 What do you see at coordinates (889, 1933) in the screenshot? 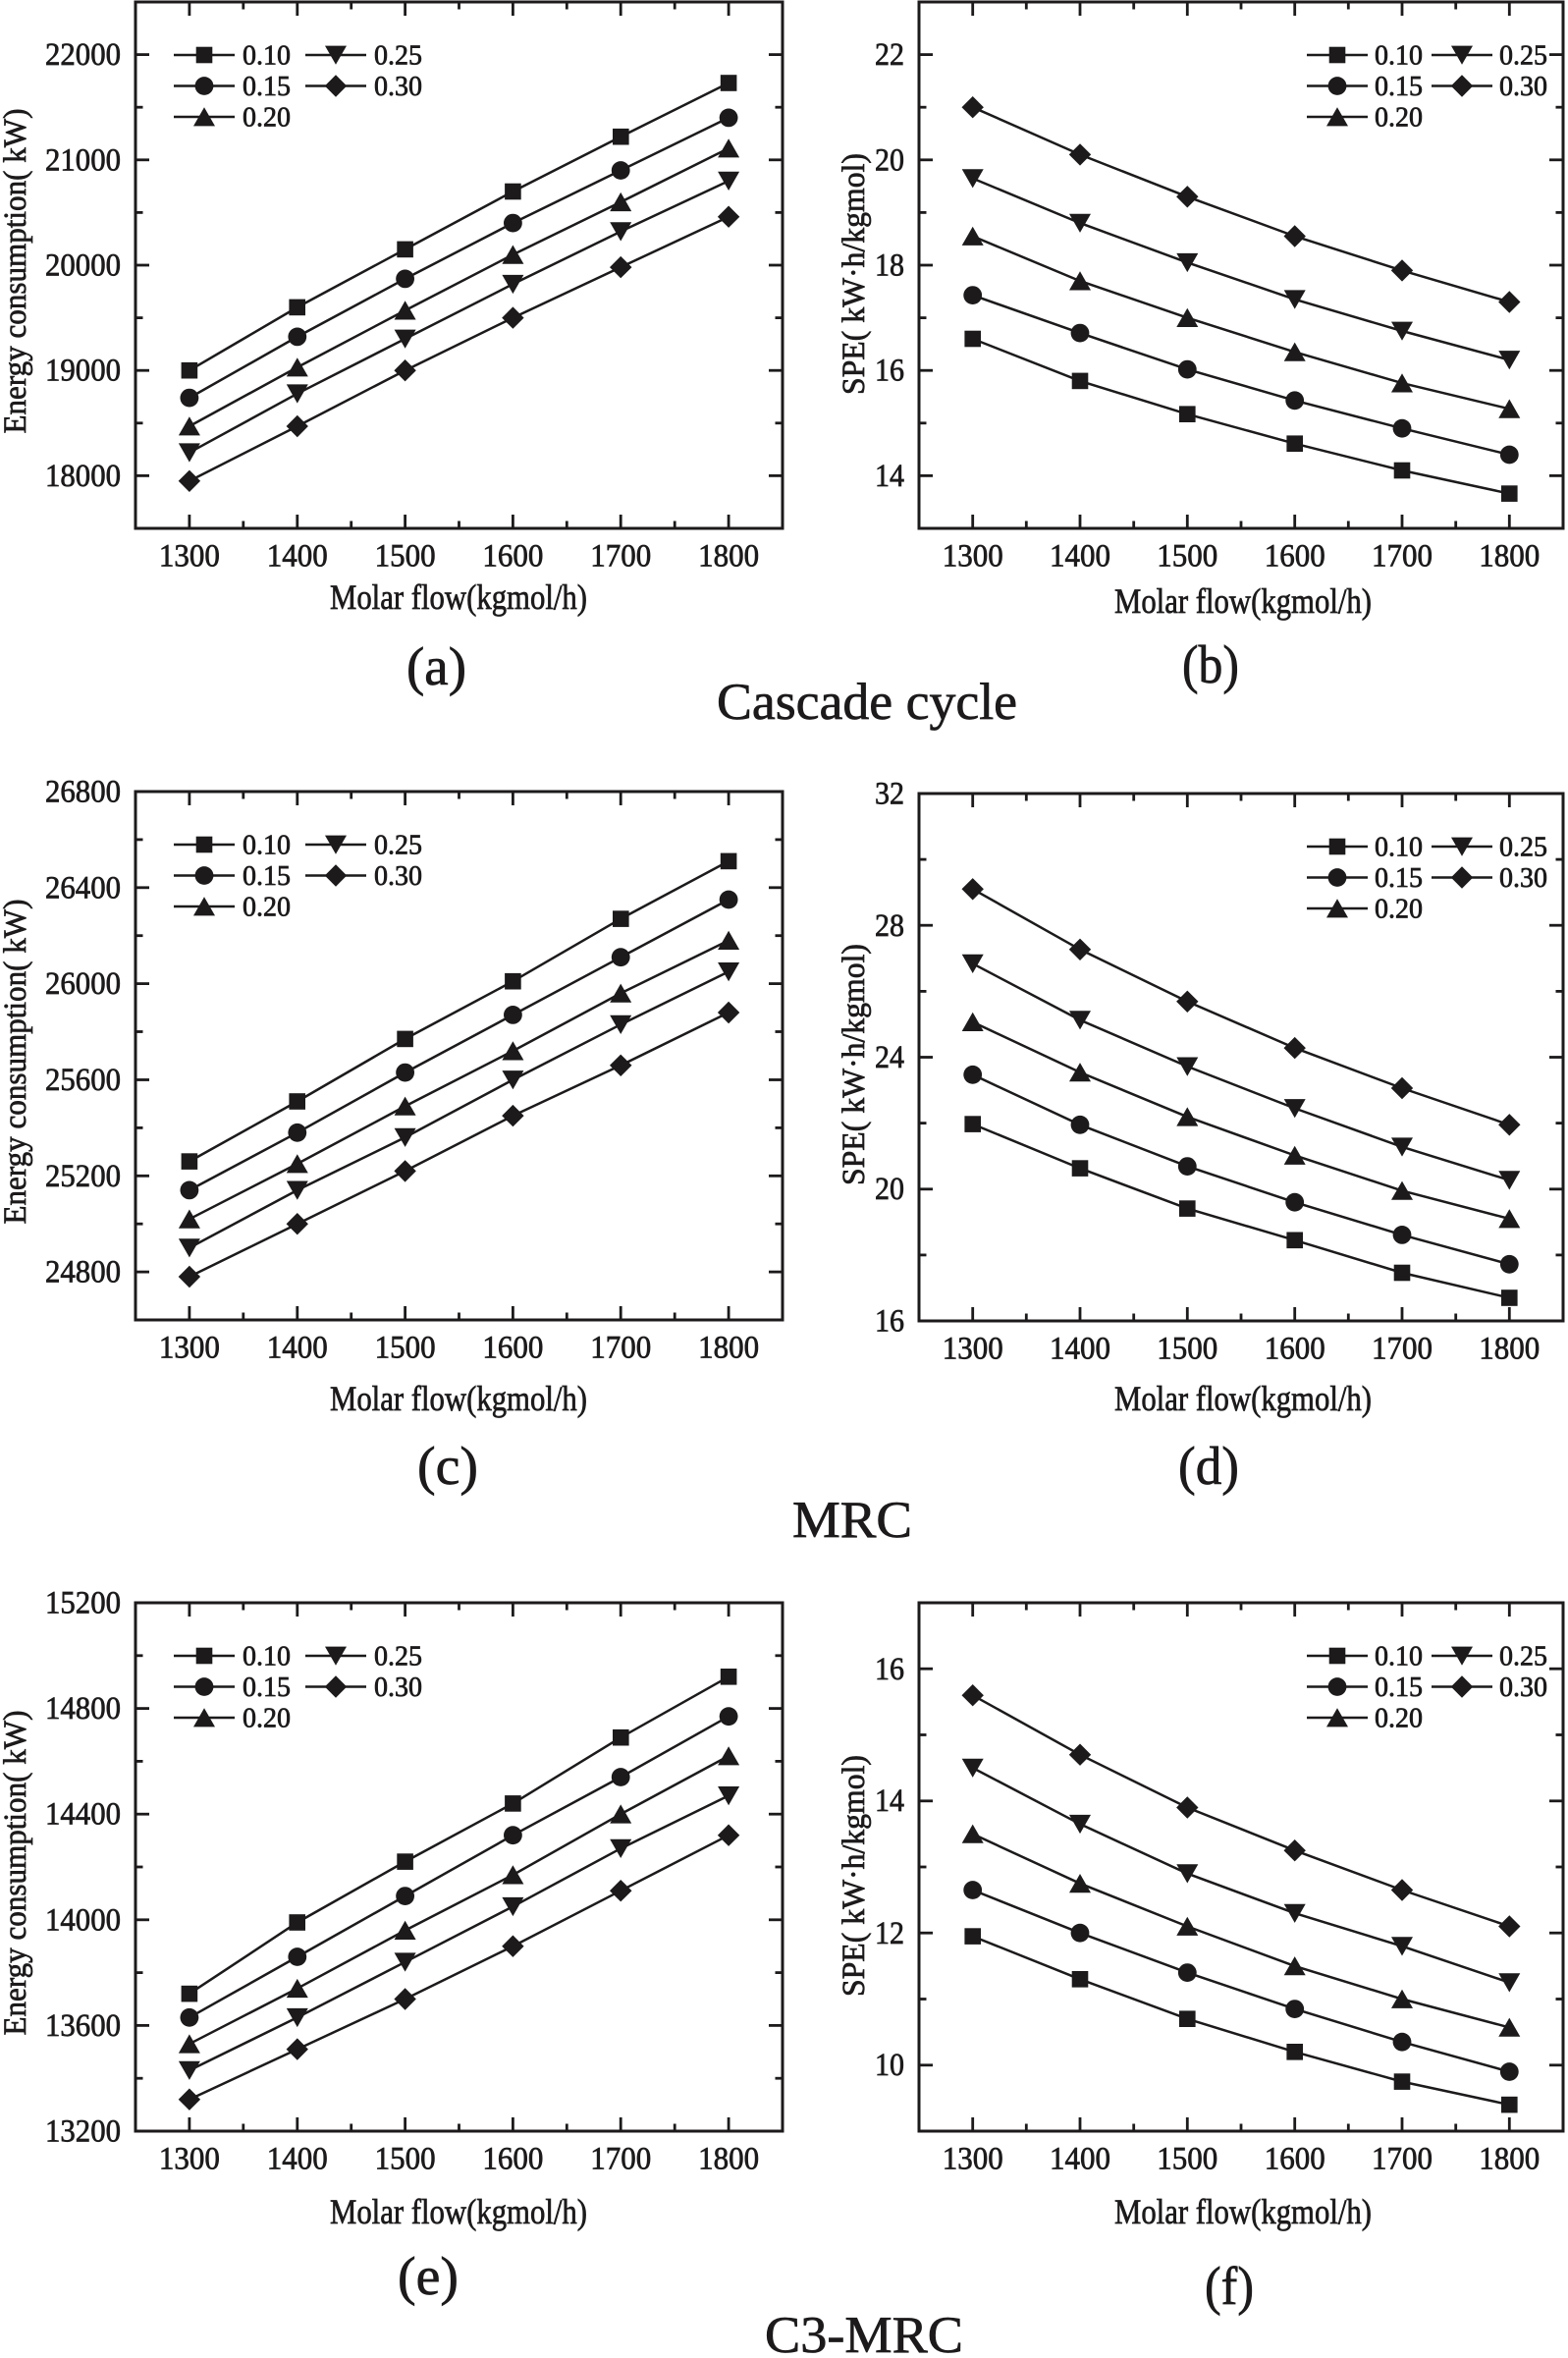
I see `svg-text: 12` at bounding box center [889, 1933].